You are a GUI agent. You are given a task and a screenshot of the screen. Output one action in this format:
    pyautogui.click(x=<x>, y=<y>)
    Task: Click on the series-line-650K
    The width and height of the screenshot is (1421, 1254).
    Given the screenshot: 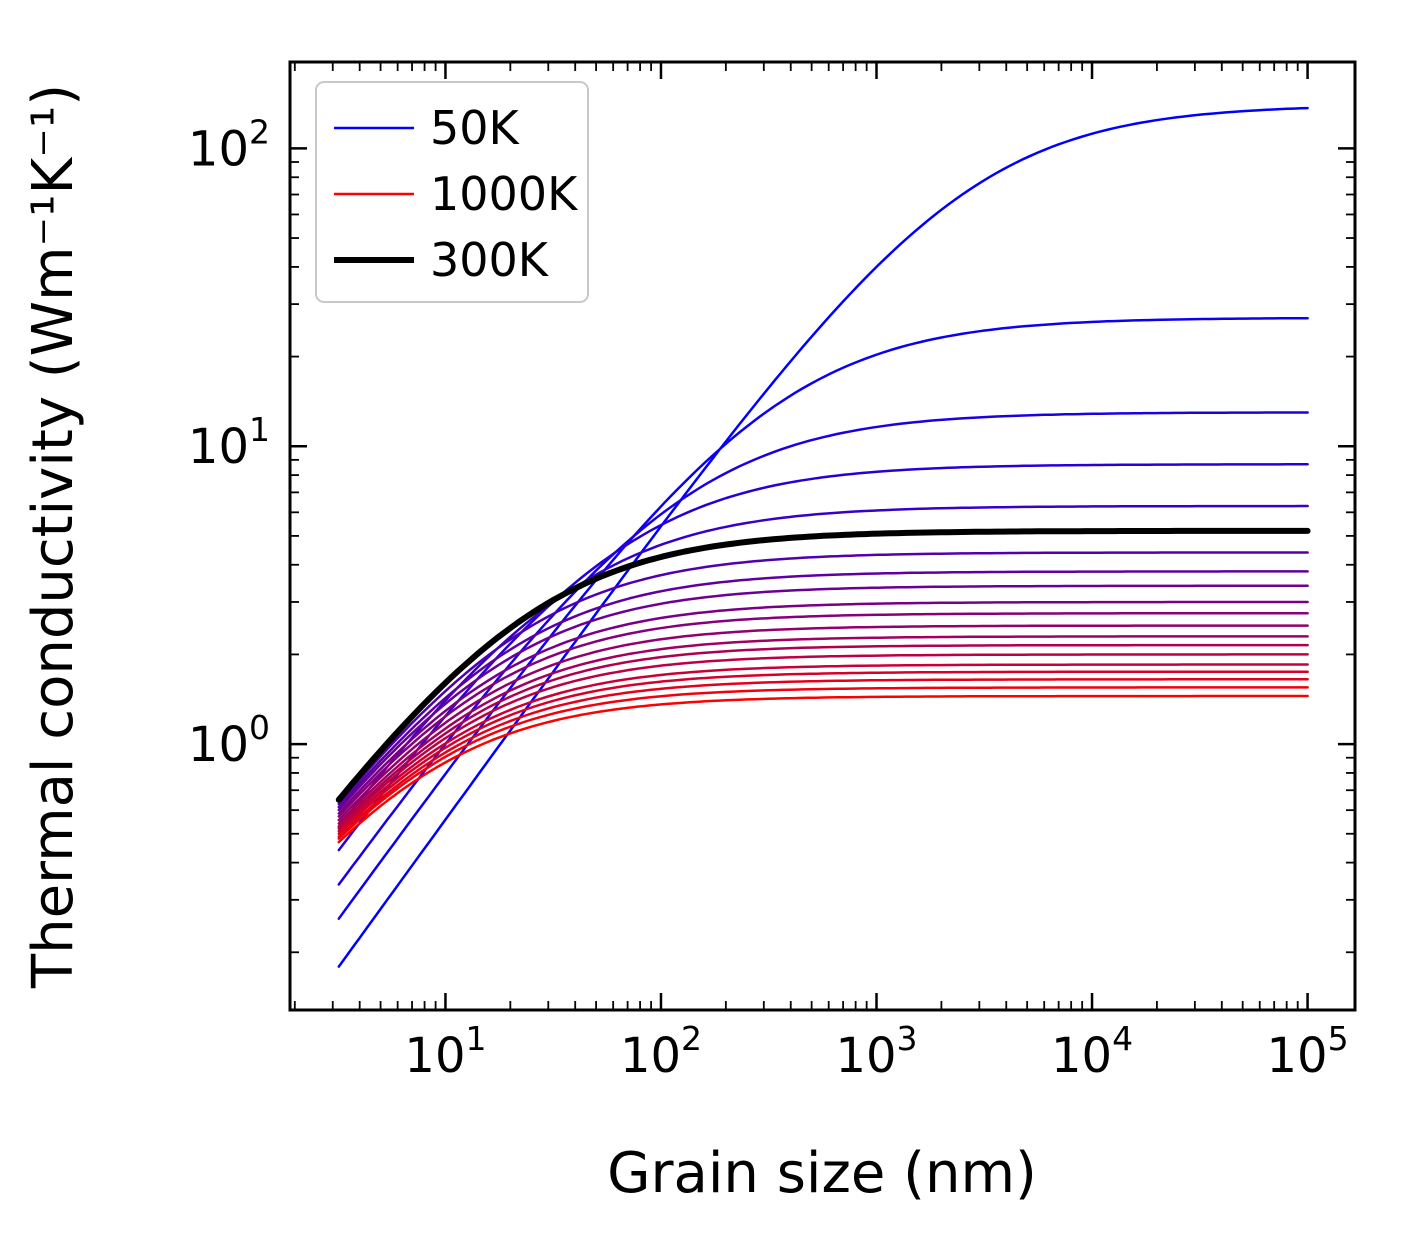 What is the action you would take?
    pyautogui.click(x=823, y=730)
    